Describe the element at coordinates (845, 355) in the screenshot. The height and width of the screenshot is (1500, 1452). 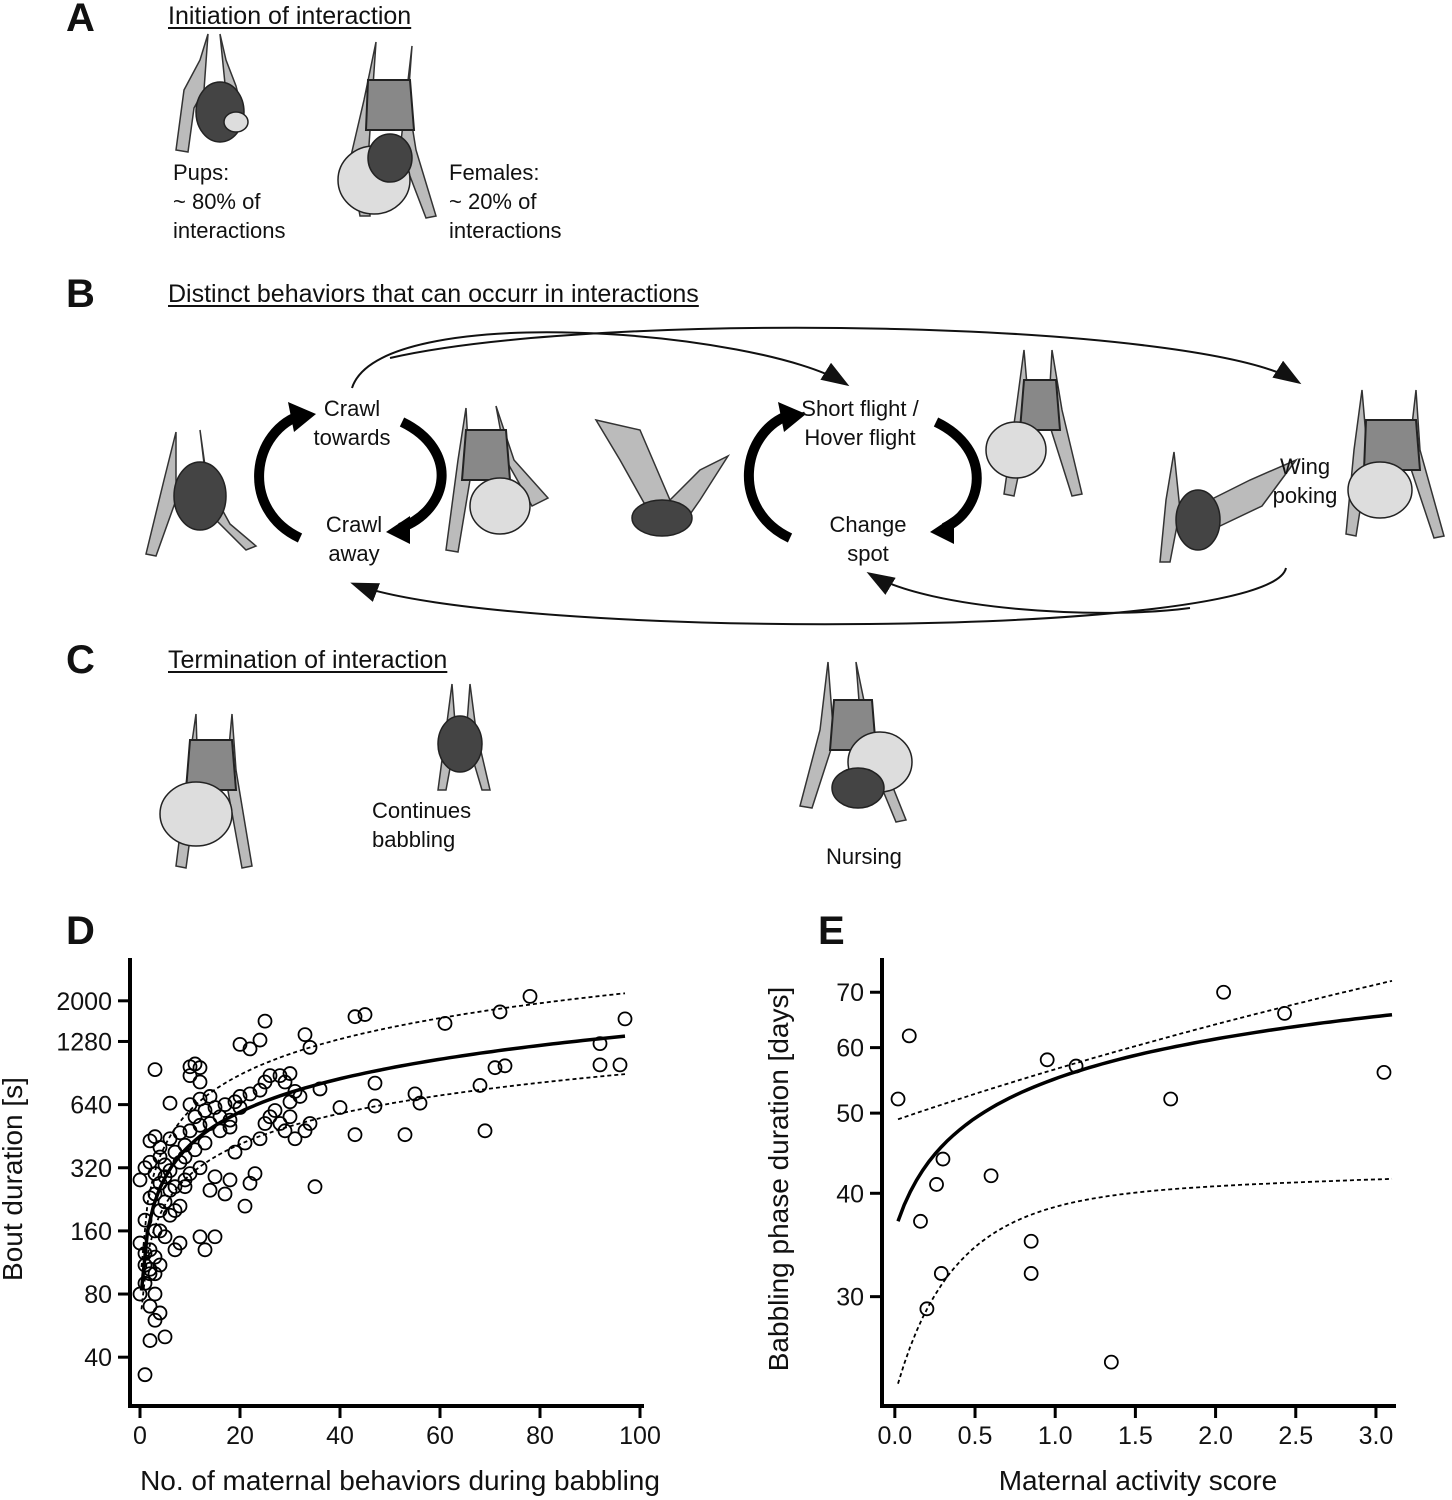
I see `arrow-crawl-to-poking` at that location.